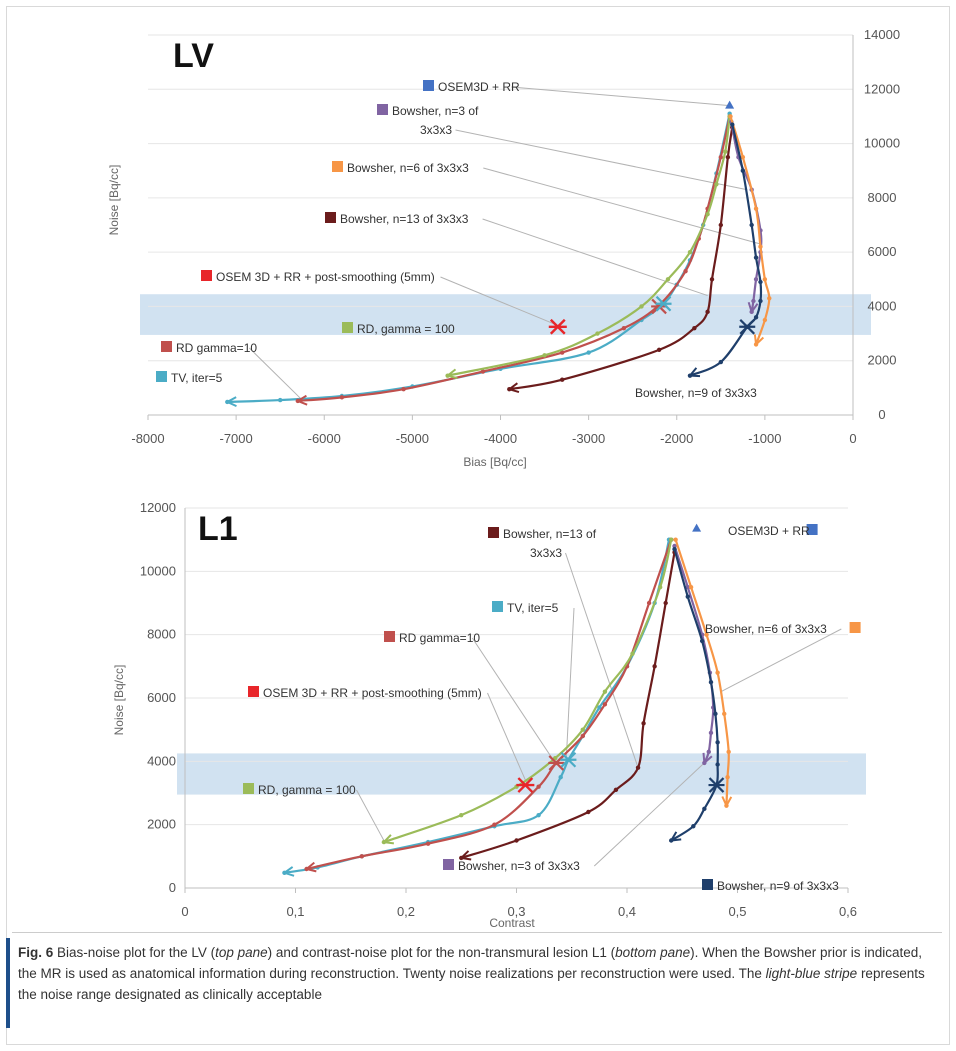  What do you see at coordinates (161, 634) in the screenshot?
I see `y-tick-label: 8000` at bounding box center [161, 634].